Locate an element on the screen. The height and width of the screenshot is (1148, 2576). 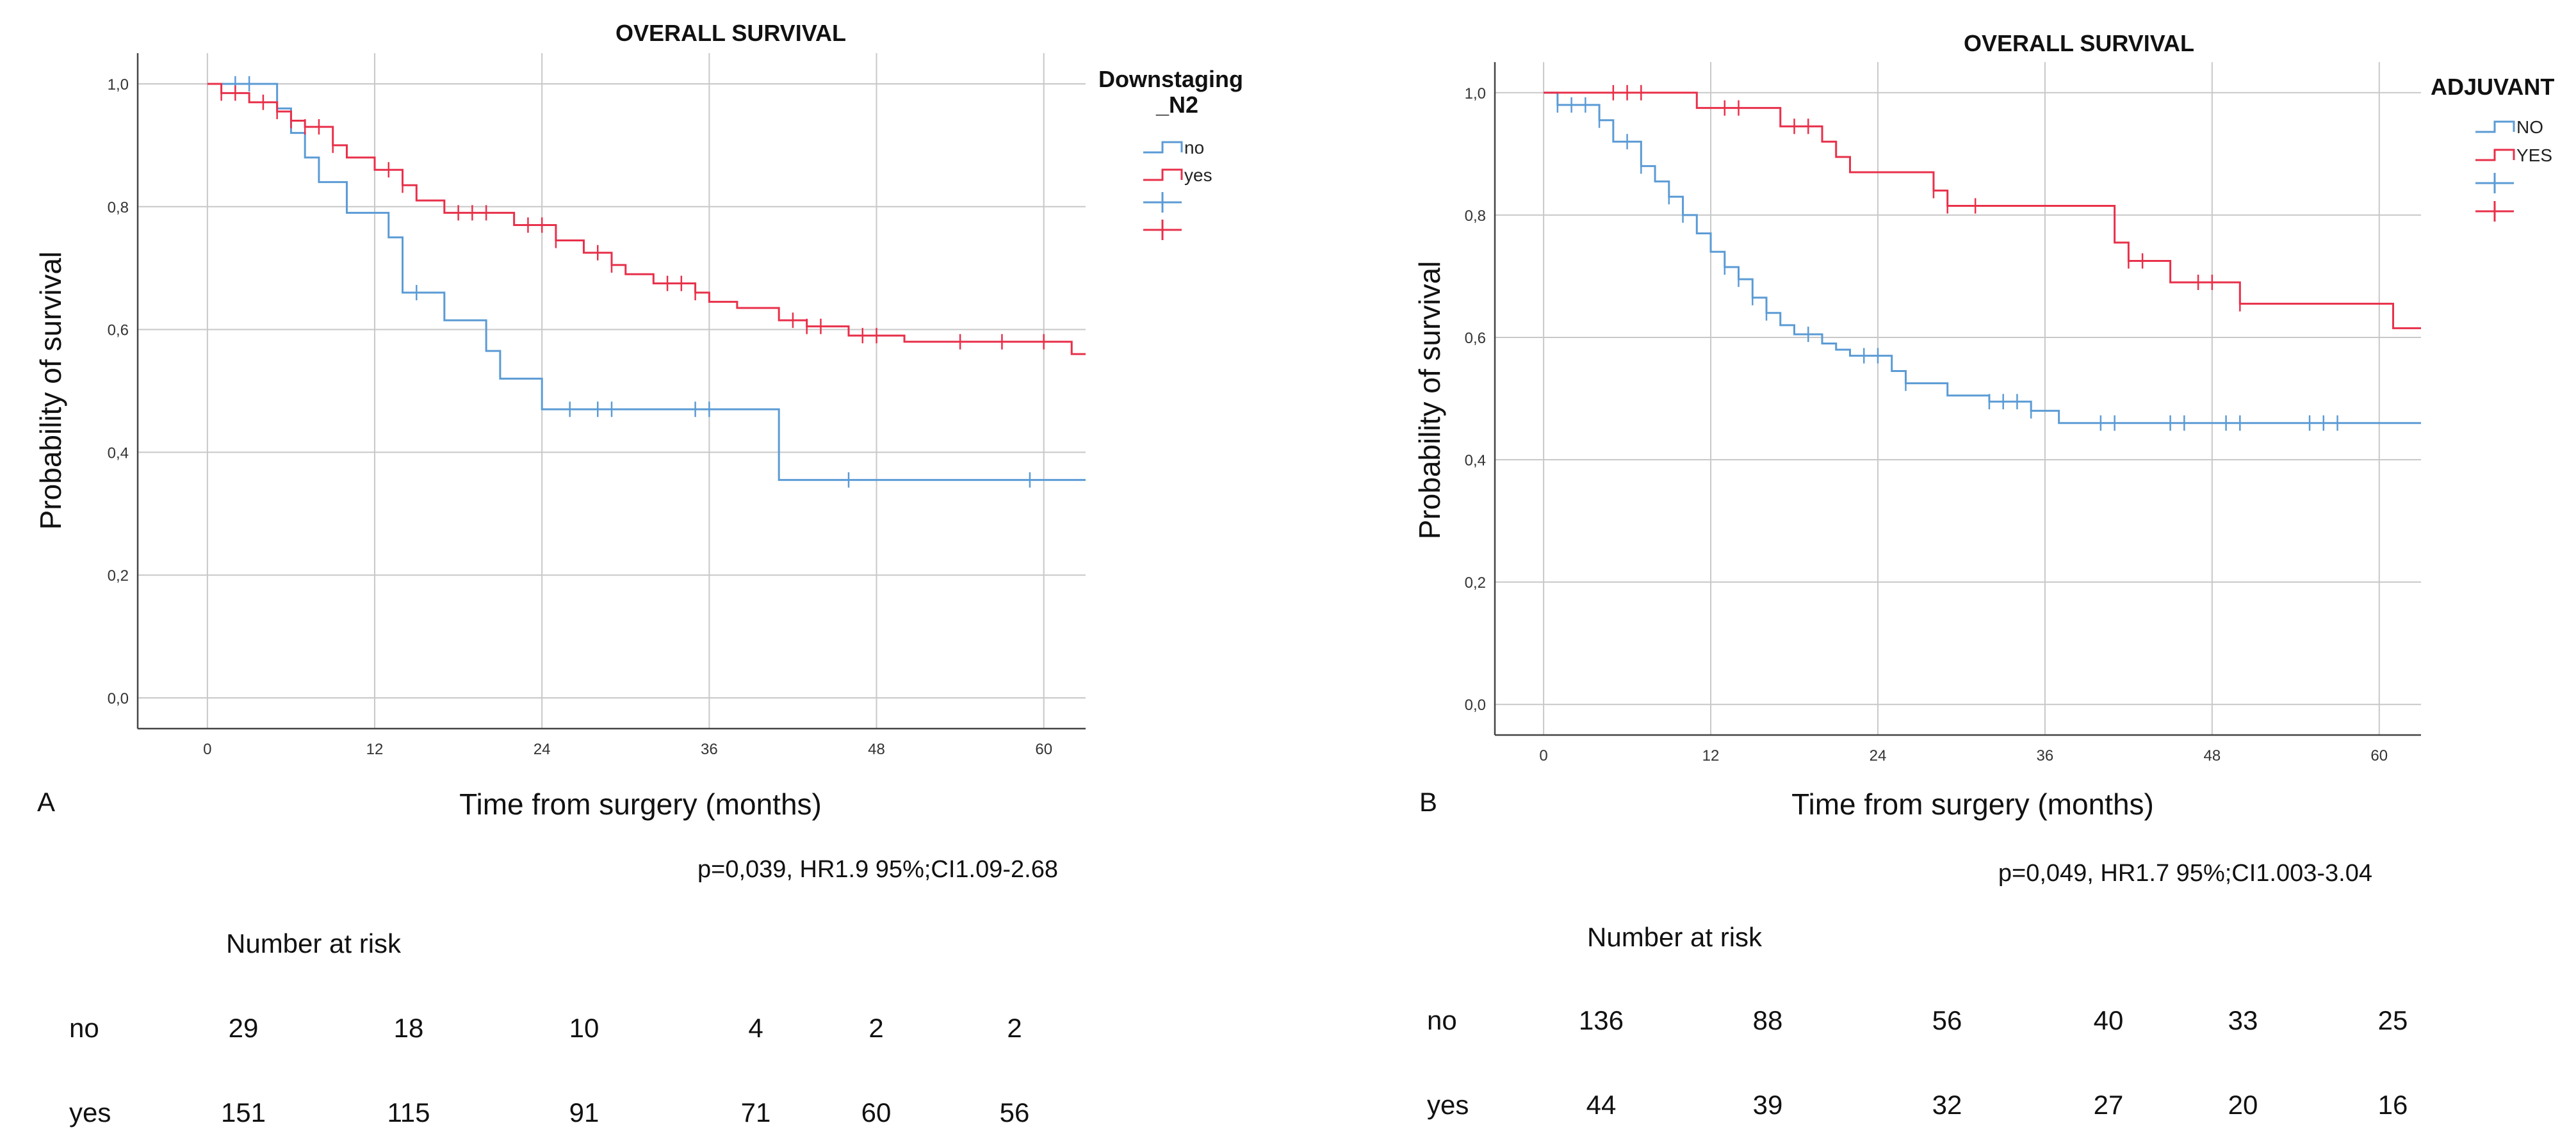
risk-value-b-no-4: 33 is located at coordinates (2243, 1020).